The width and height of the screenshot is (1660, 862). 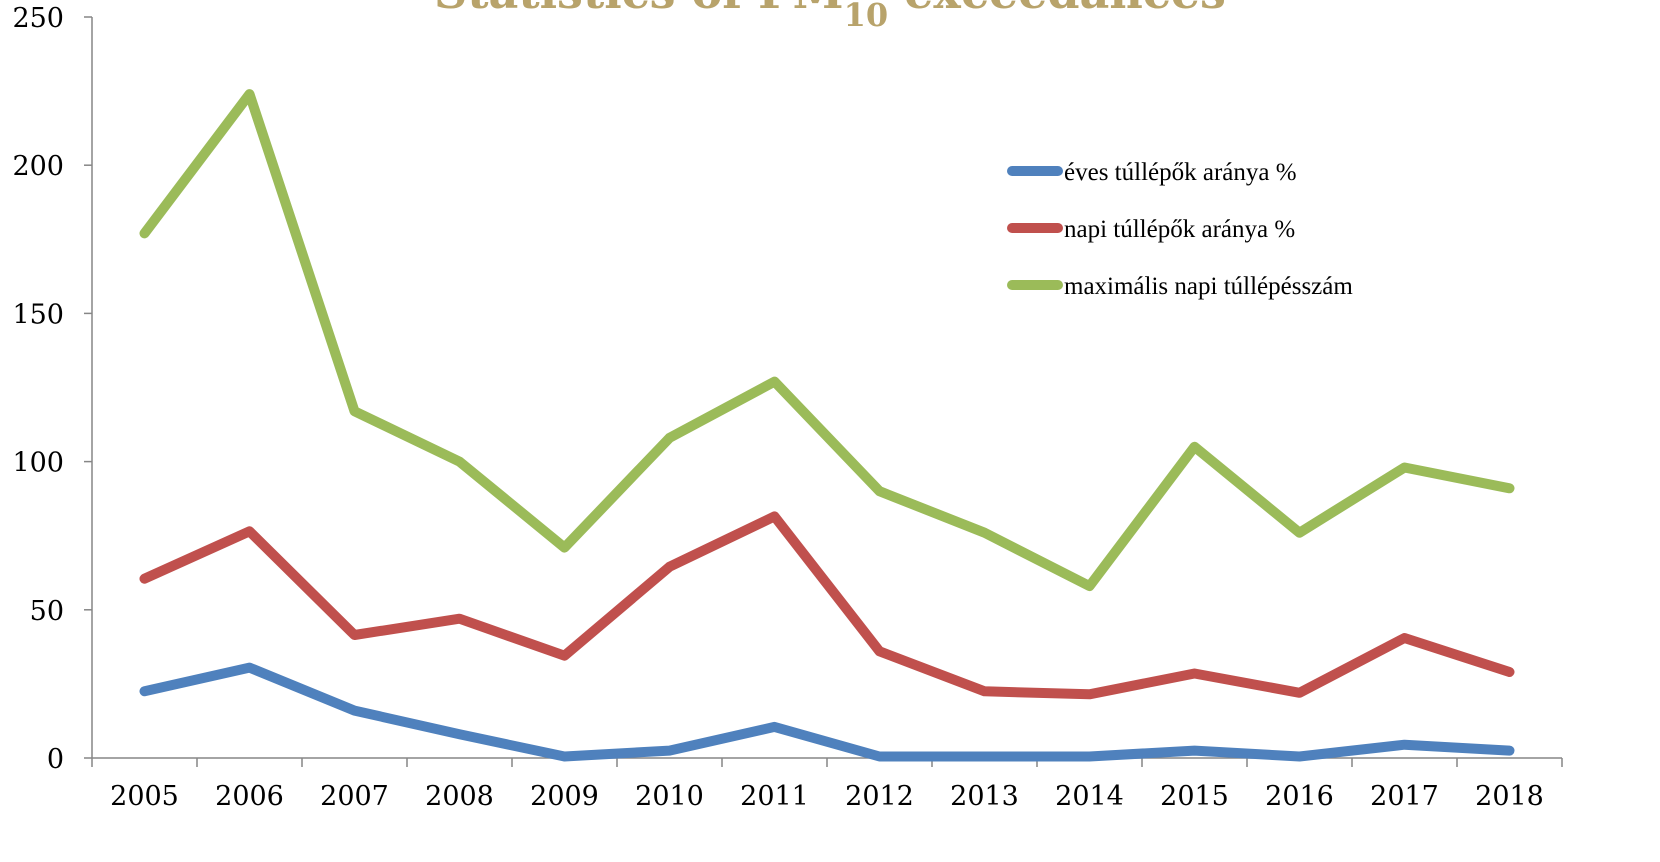 I want to click on x-tick-label: 2010, so click(x=669, y=796).